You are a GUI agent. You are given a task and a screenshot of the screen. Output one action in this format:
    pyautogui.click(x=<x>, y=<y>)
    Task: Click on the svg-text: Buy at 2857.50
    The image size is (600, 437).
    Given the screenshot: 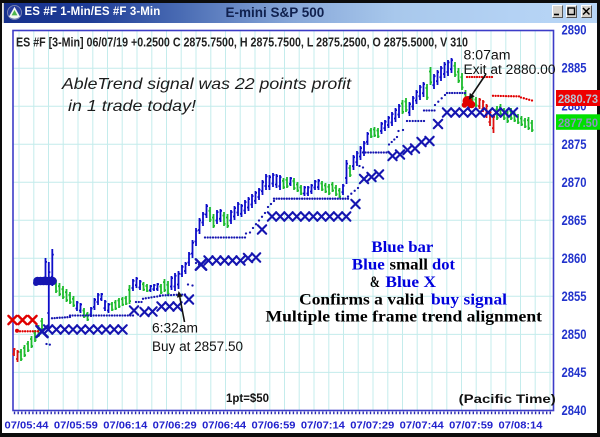 What is the action you would take?
    pyautogui.click(x=197, y=346)
    